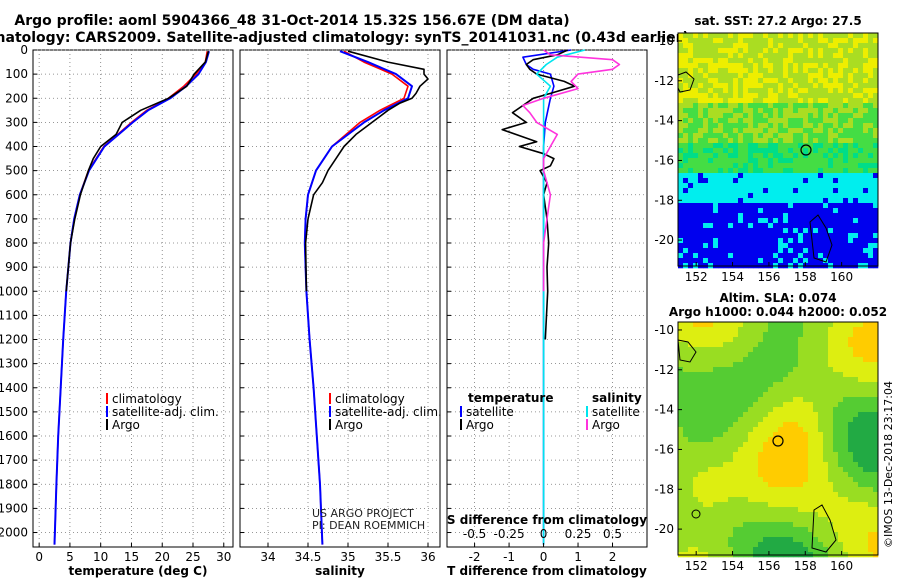  I want to click on x-tick-label: 15, so click(131, 557).